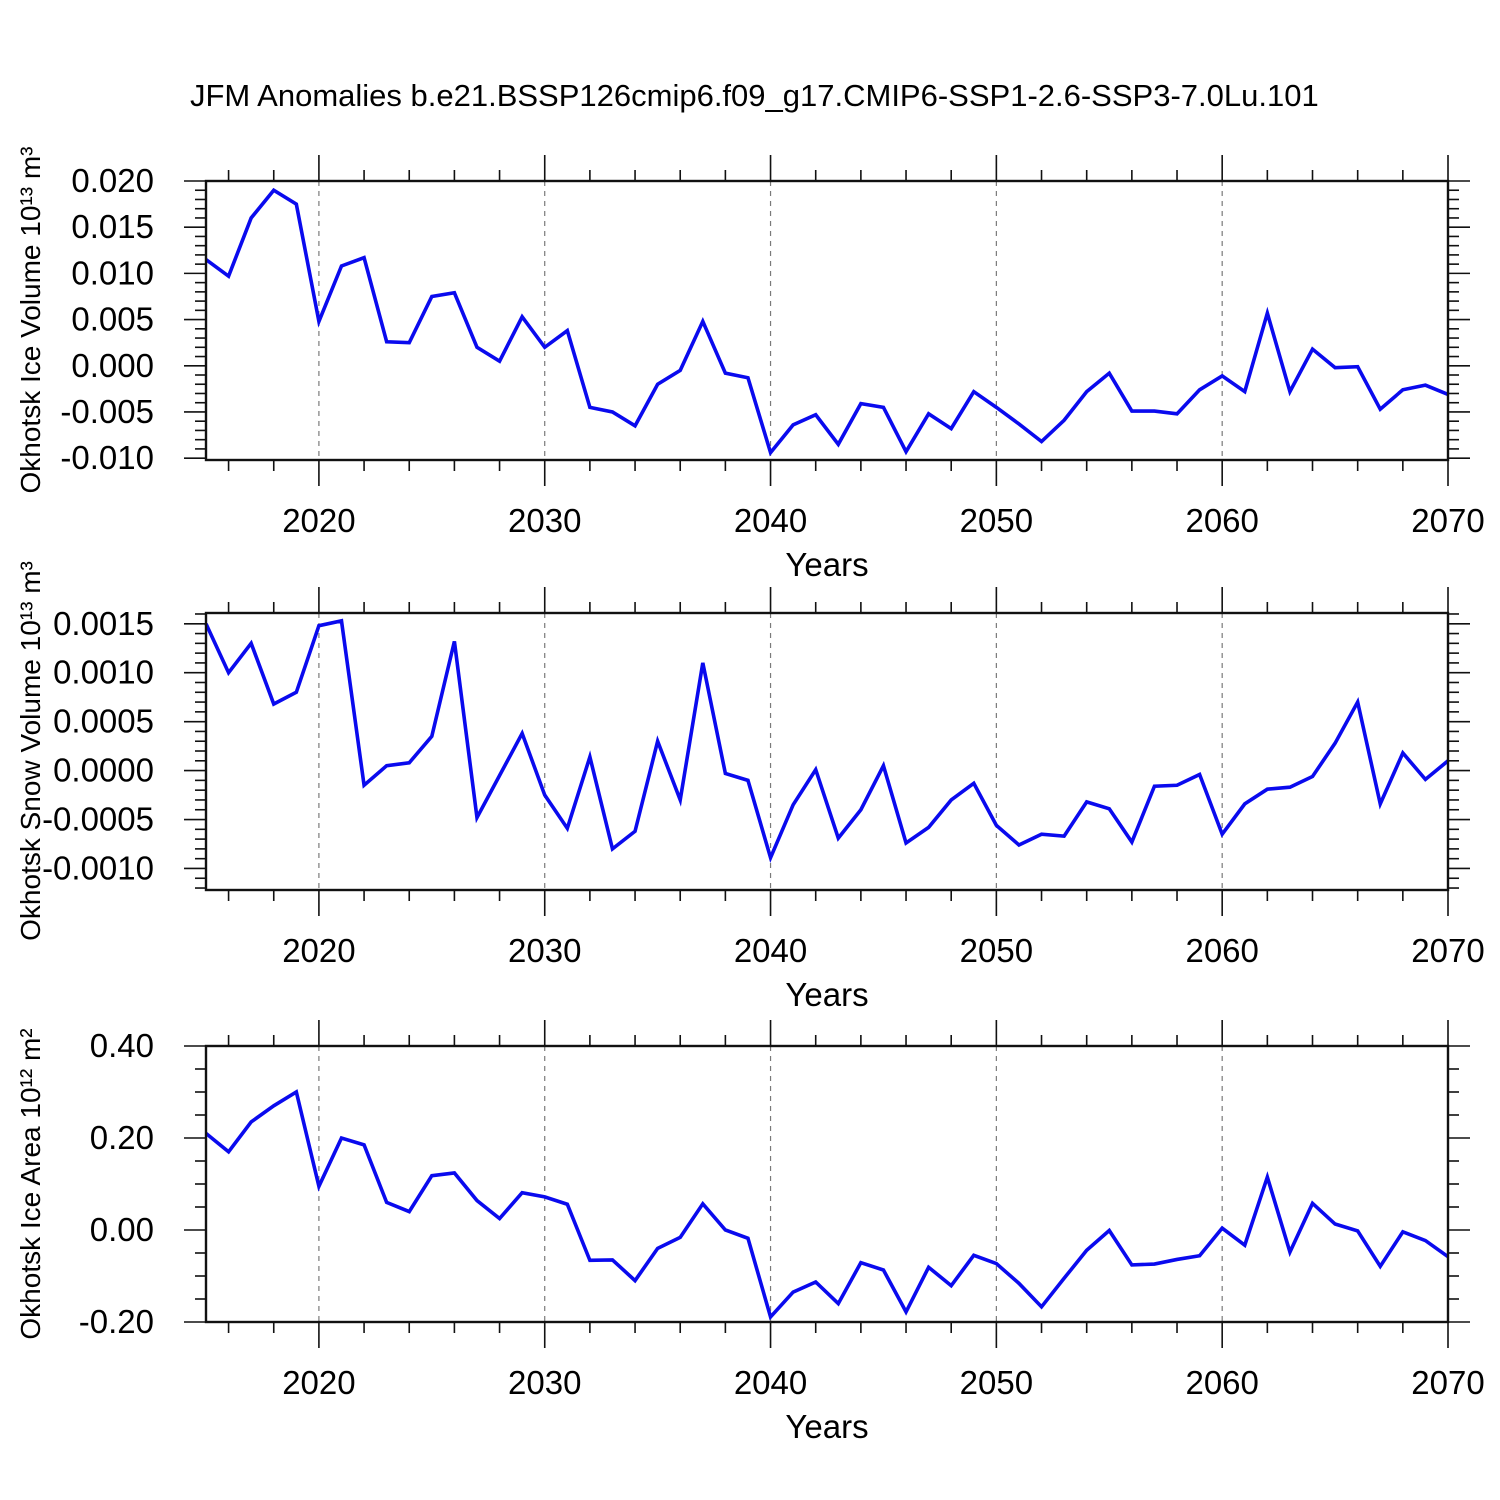  I want to click on svg-text: 0.005, so click(112, 319).